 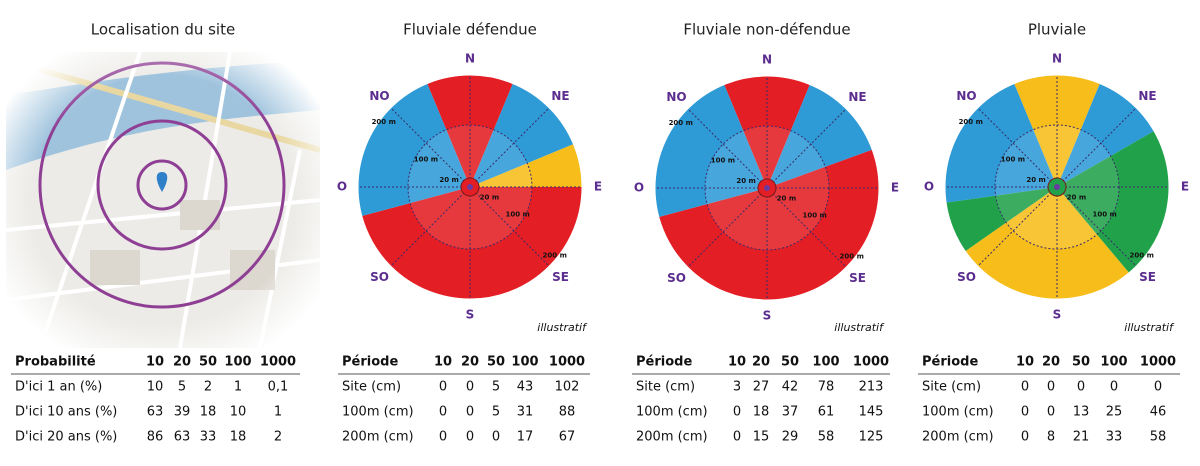 I want to click on cell: 10, so click(x=238, y=412).